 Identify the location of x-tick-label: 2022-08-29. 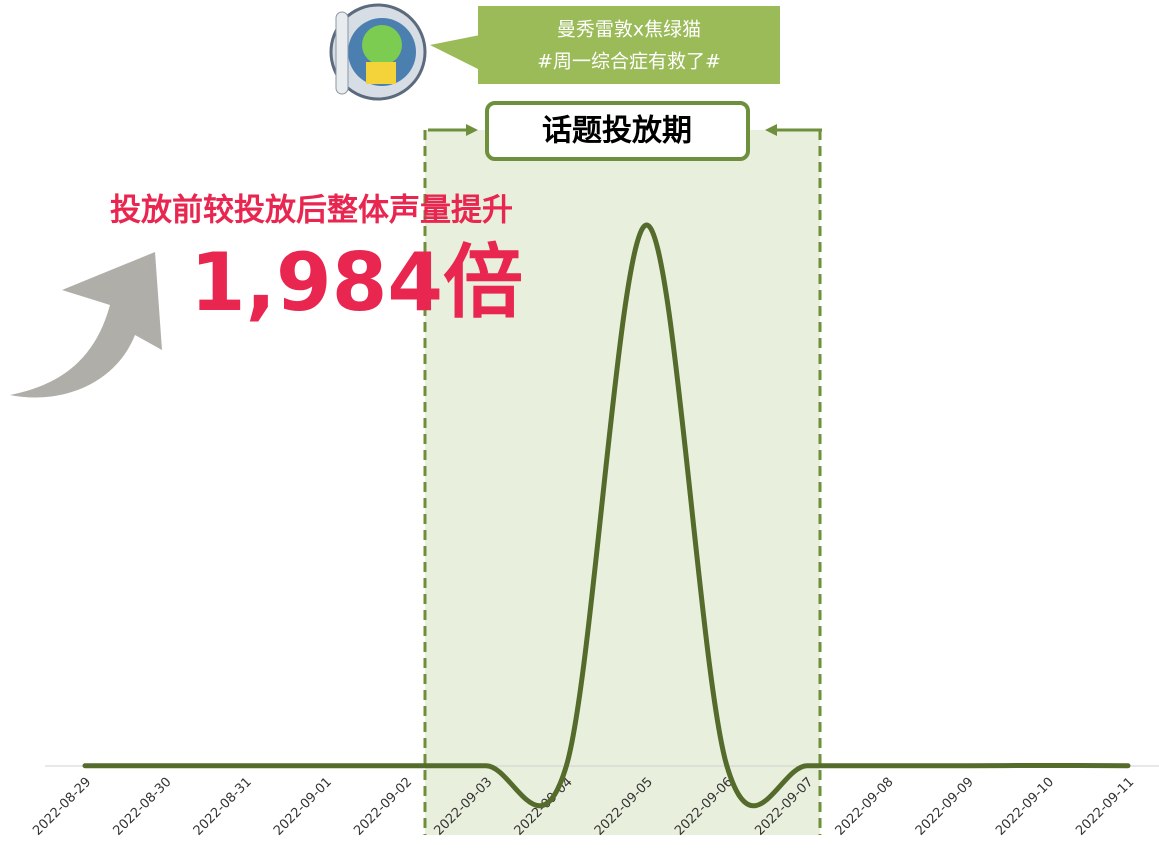
(62, 807).